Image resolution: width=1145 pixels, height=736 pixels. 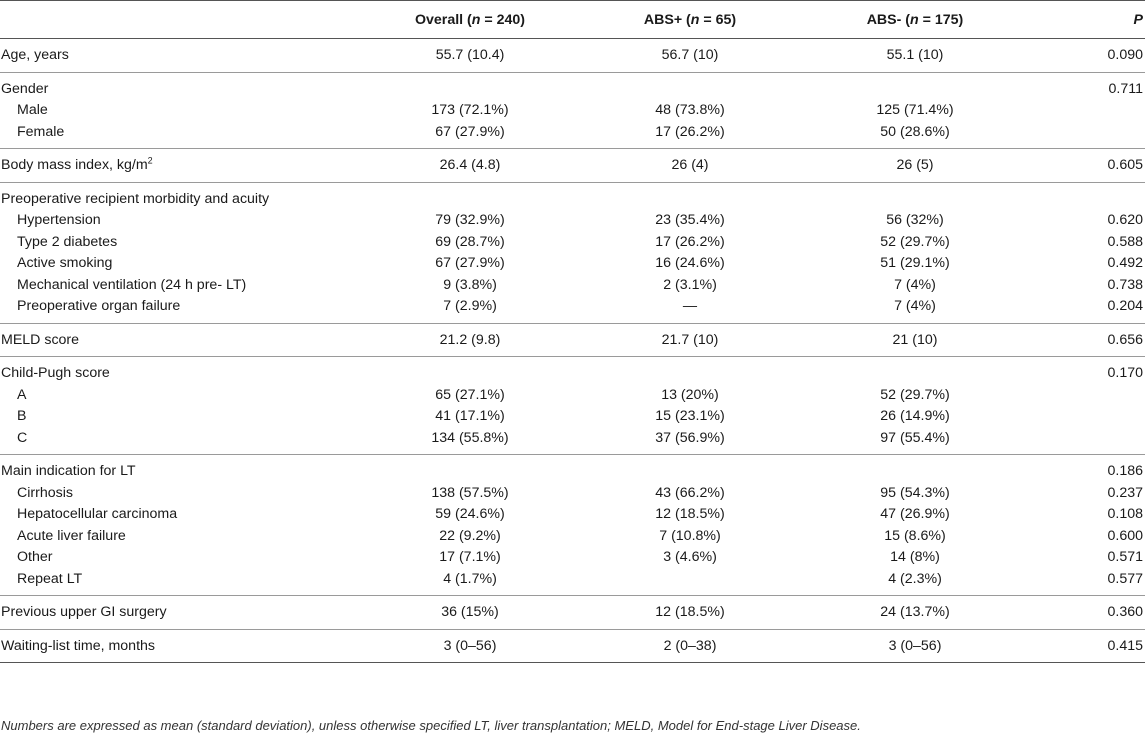 I want to click on cell-abs-negative: 26 (5), so click(x=915, y=166).